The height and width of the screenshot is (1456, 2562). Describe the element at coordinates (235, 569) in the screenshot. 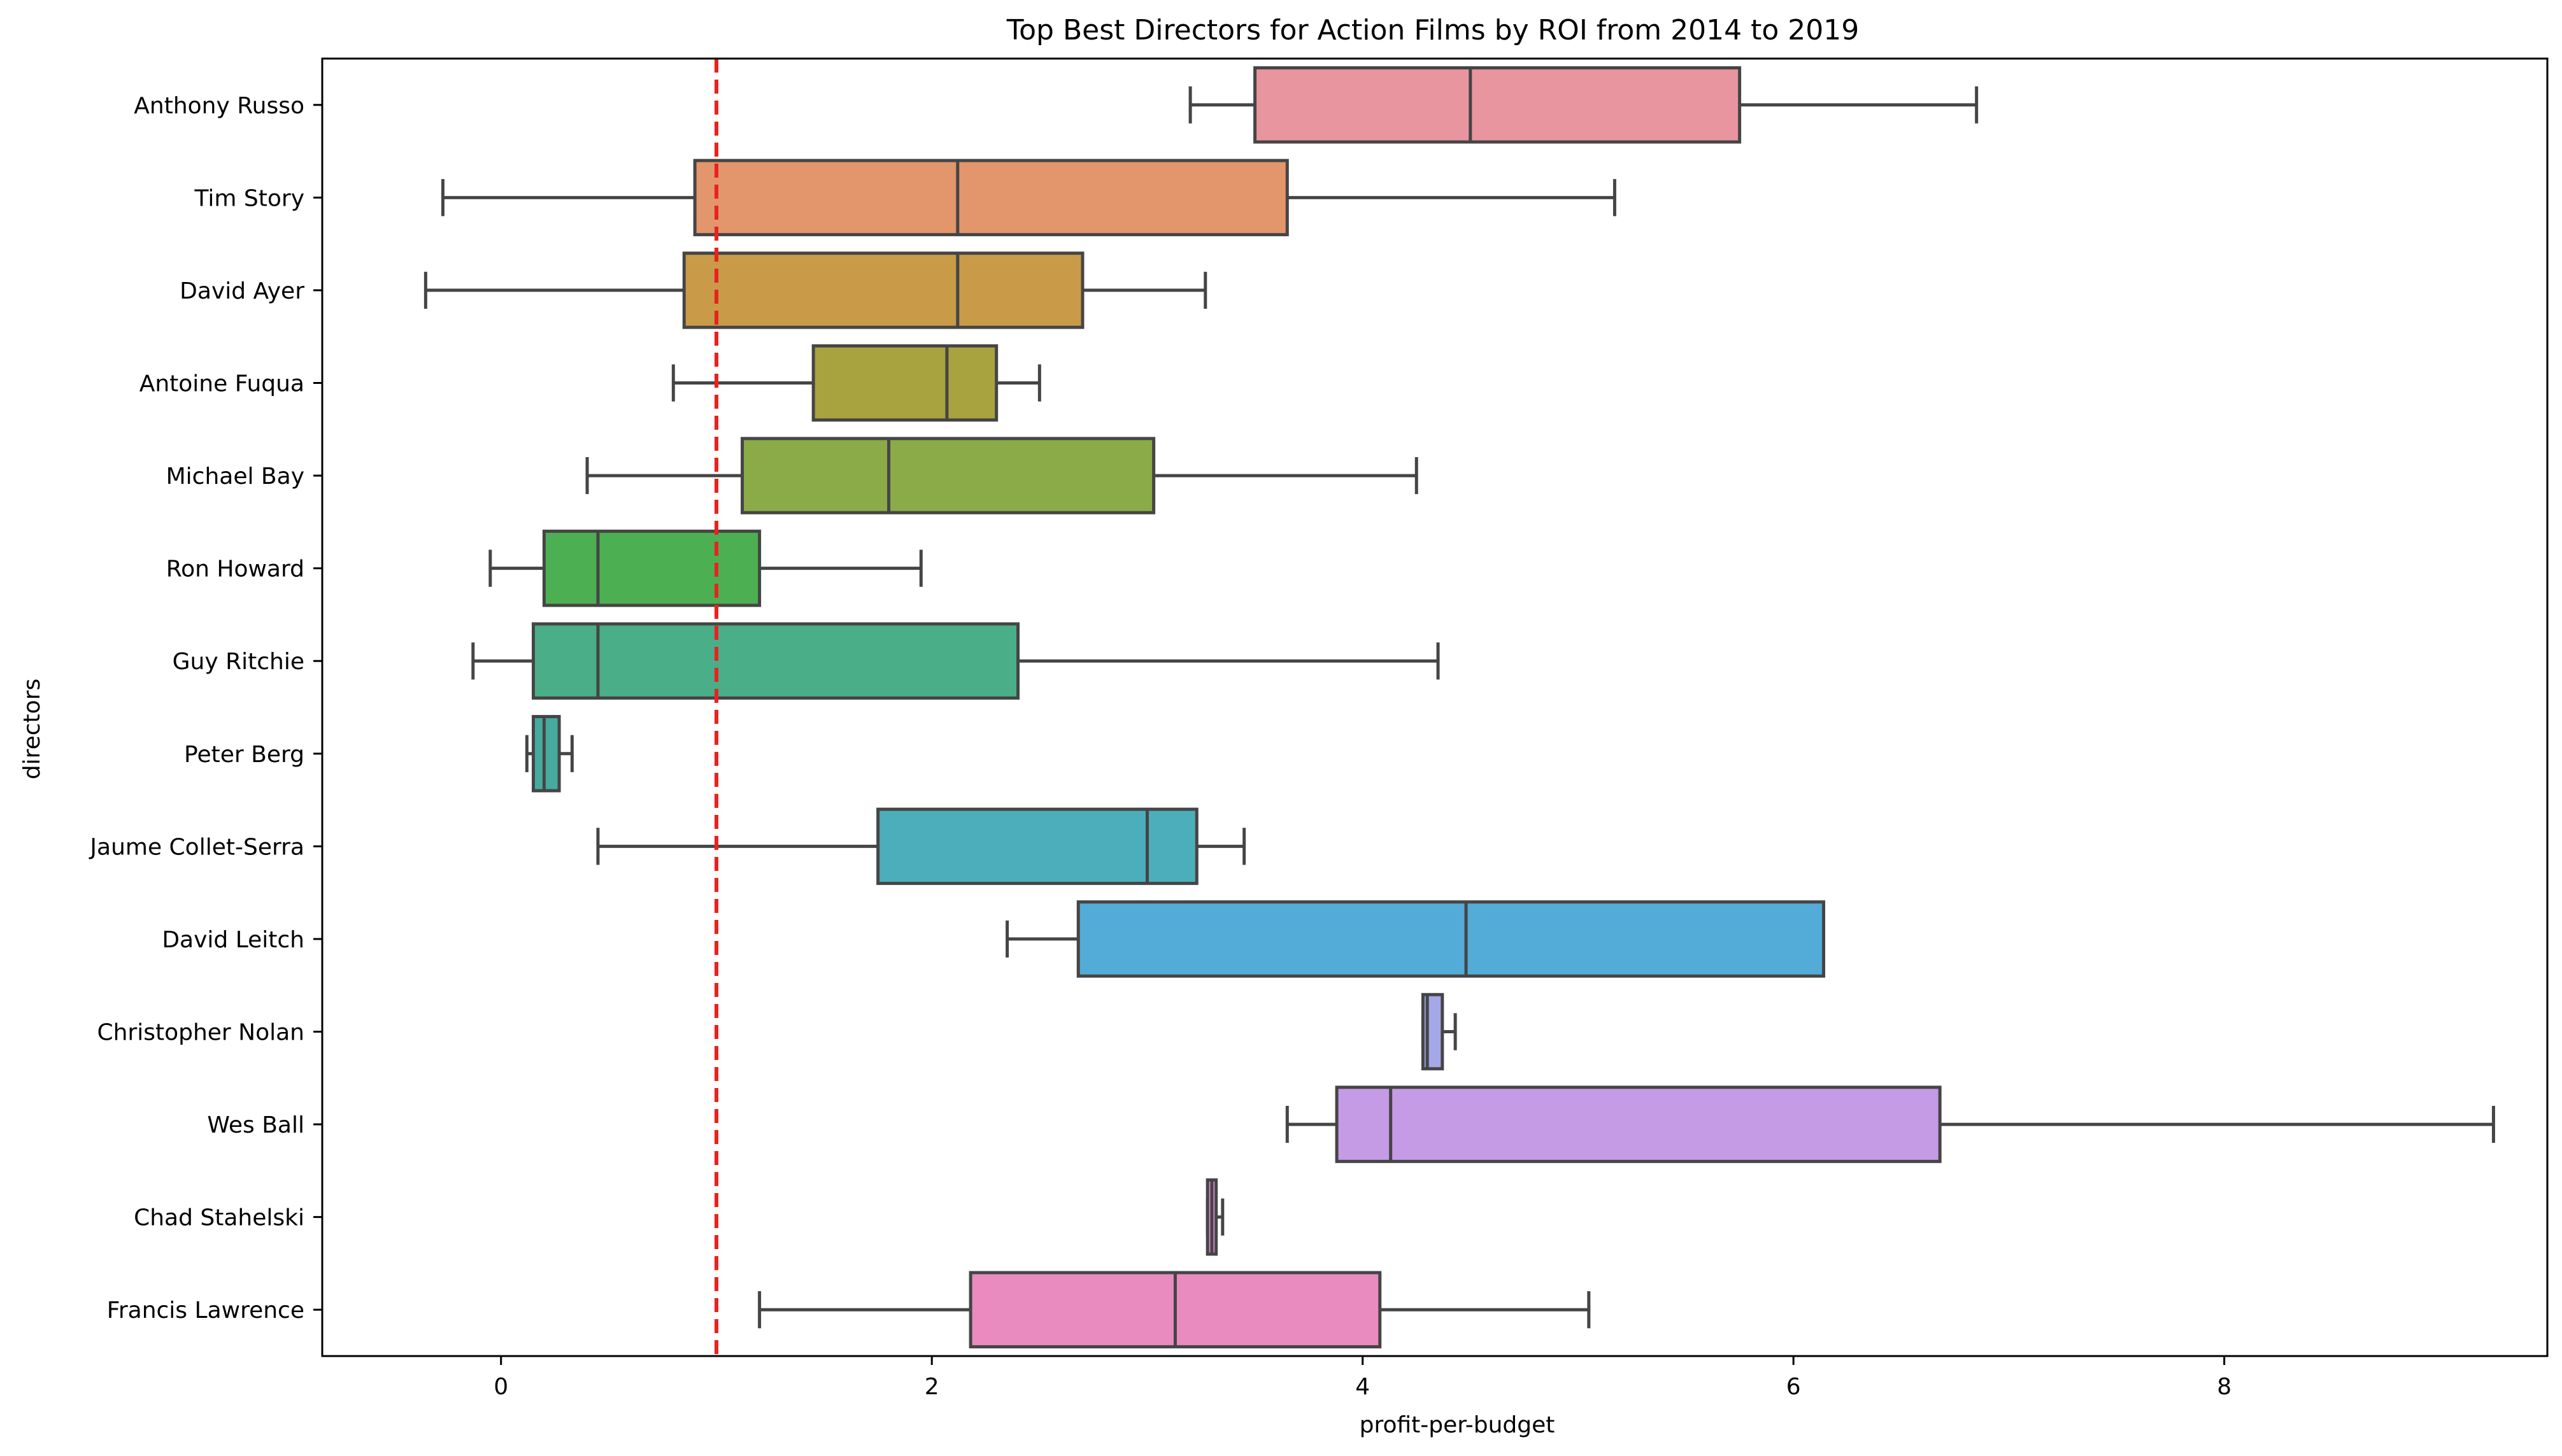

I see `y-tick-label-ron-howard: Ron Howard` at that location.